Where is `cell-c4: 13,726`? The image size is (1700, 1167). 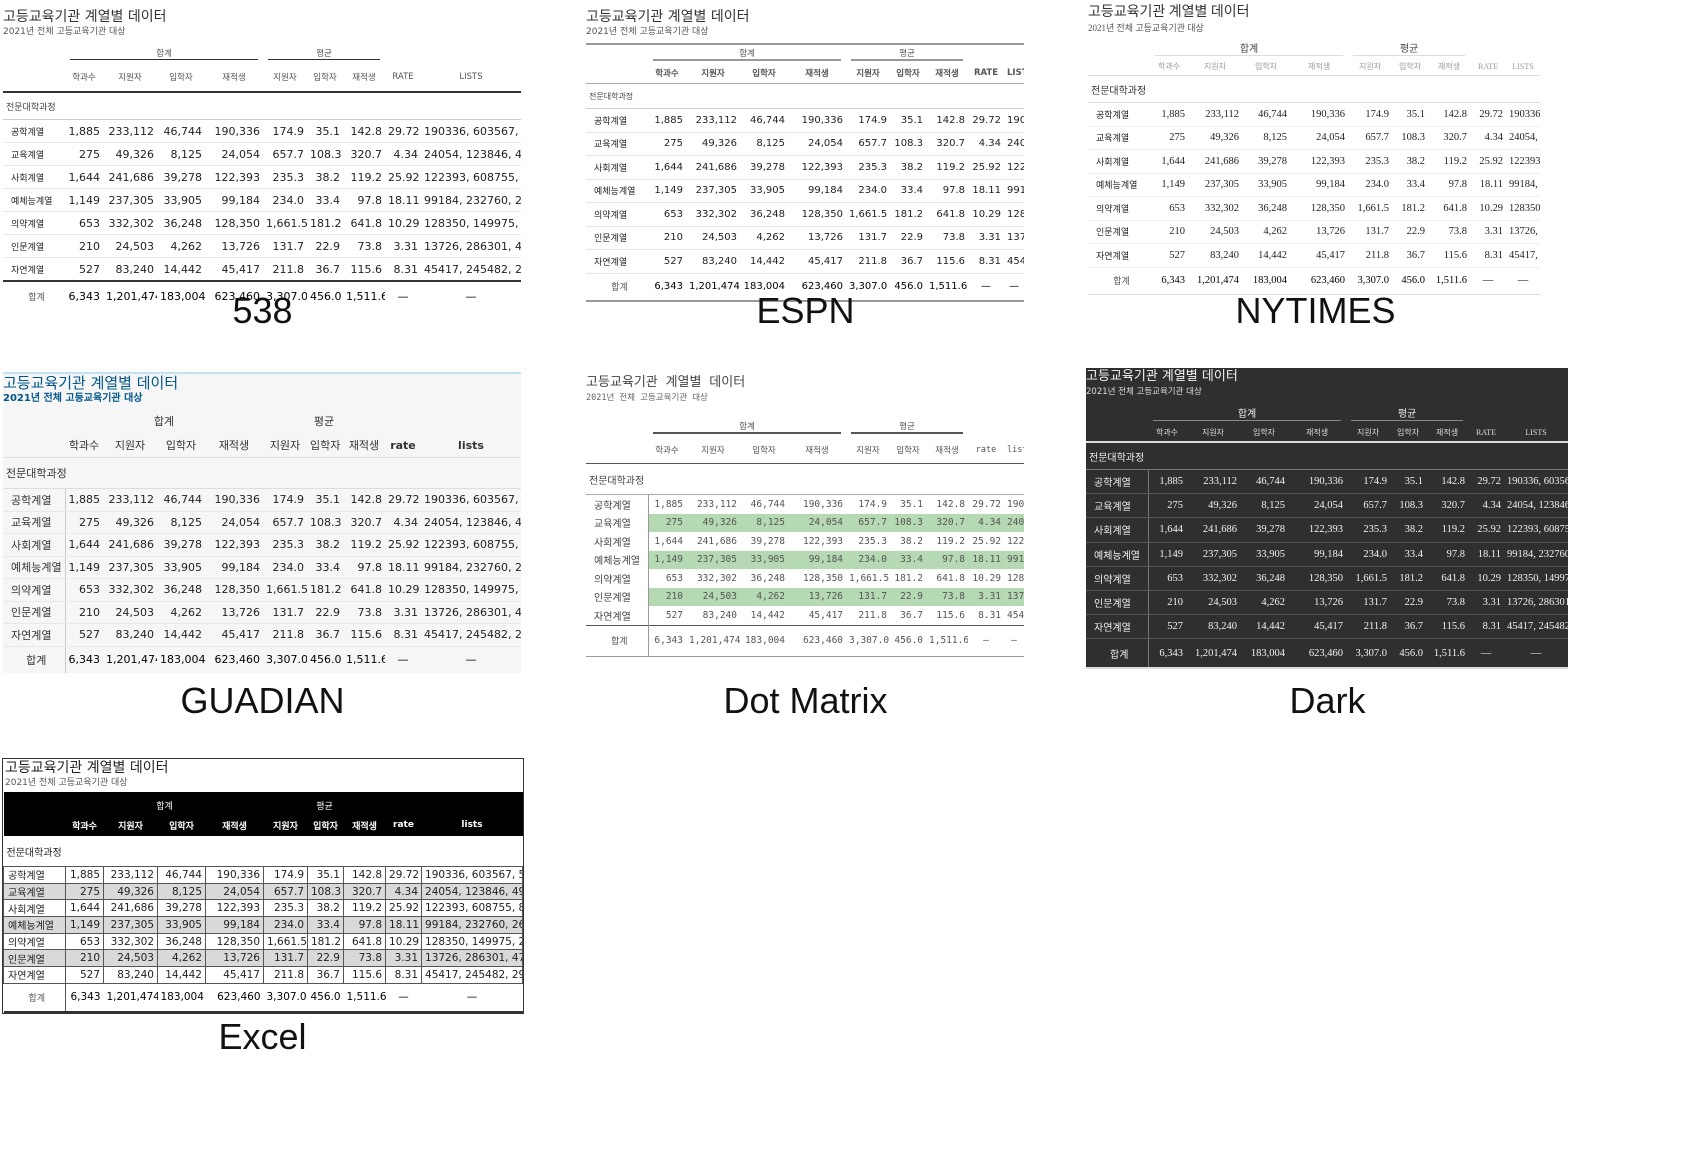
cell-c4: 13,726 is located at coordinates (817, 238).